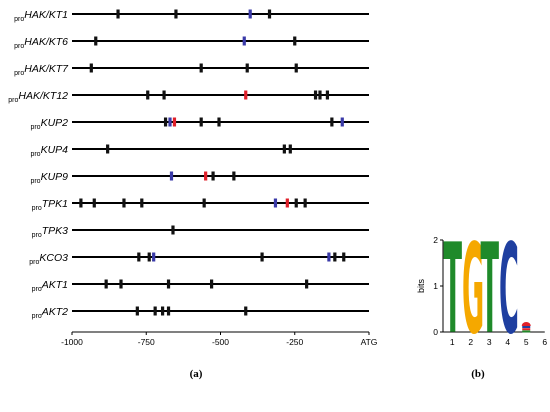 Image resolution: width=550 pixels, height=412 pixels. What do you see at coordinates (369, 342) in the screenshot?
I see `axis-tick-label: ATG` at bounding box center [369, 342].